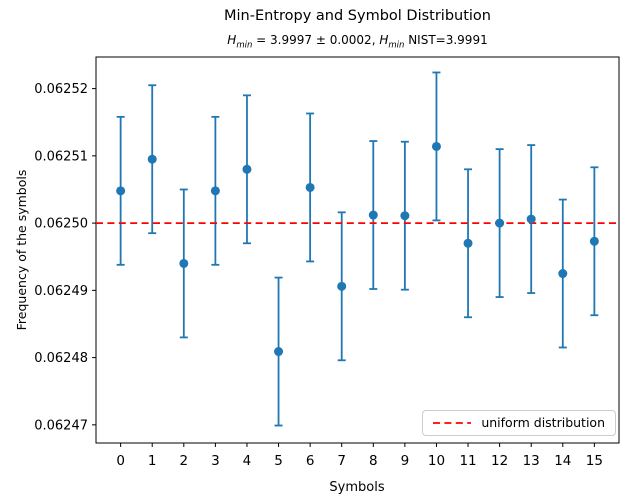  I want to click on x-tick-label: 9, so click(405, 461).